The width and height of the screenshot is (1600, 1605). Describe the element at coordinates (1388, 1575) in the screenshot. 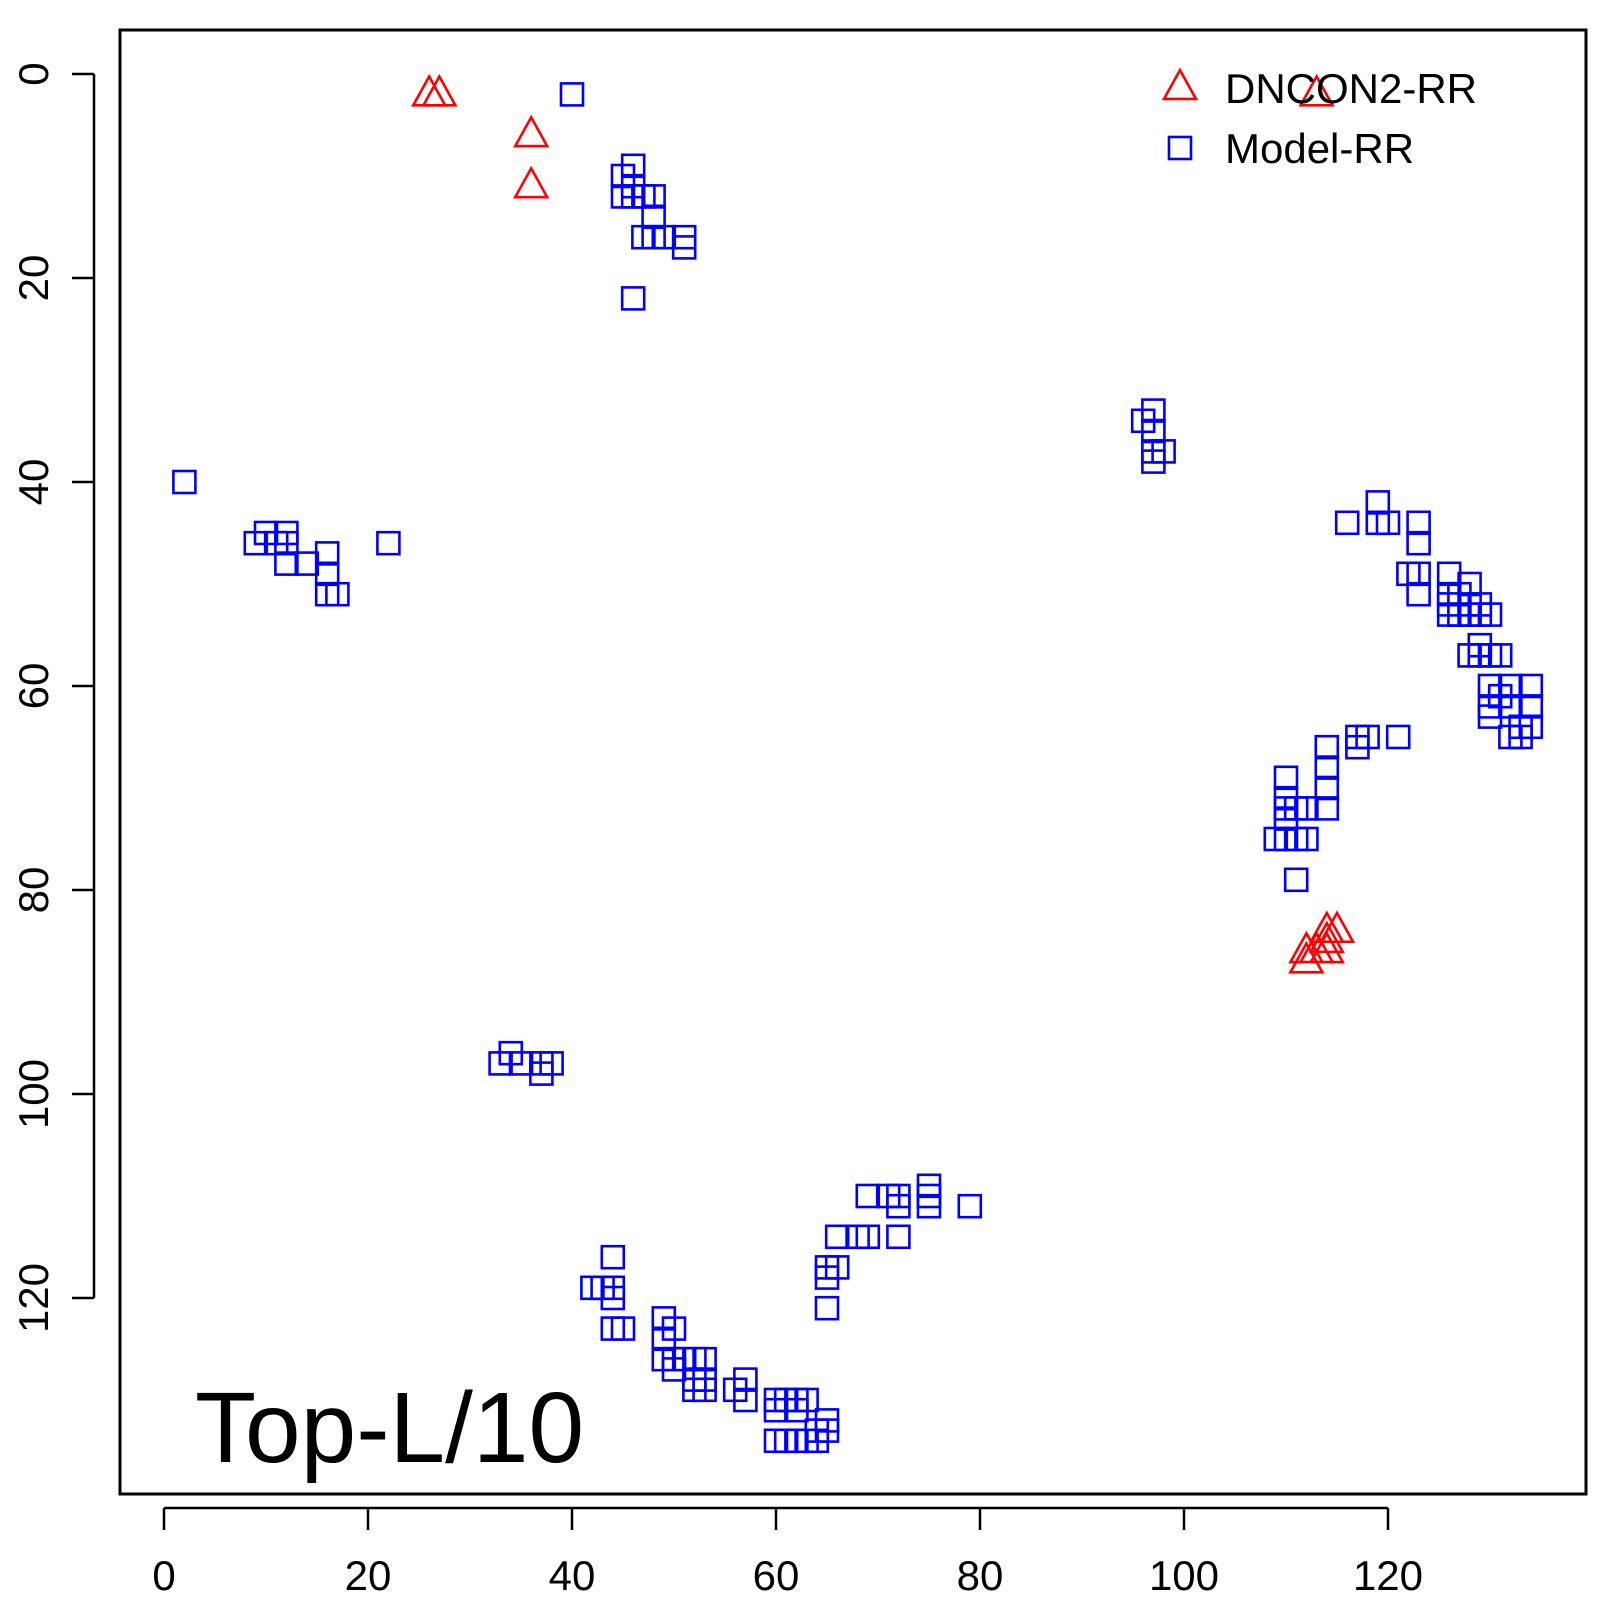

I see `x-tick-label: 120` at that location.